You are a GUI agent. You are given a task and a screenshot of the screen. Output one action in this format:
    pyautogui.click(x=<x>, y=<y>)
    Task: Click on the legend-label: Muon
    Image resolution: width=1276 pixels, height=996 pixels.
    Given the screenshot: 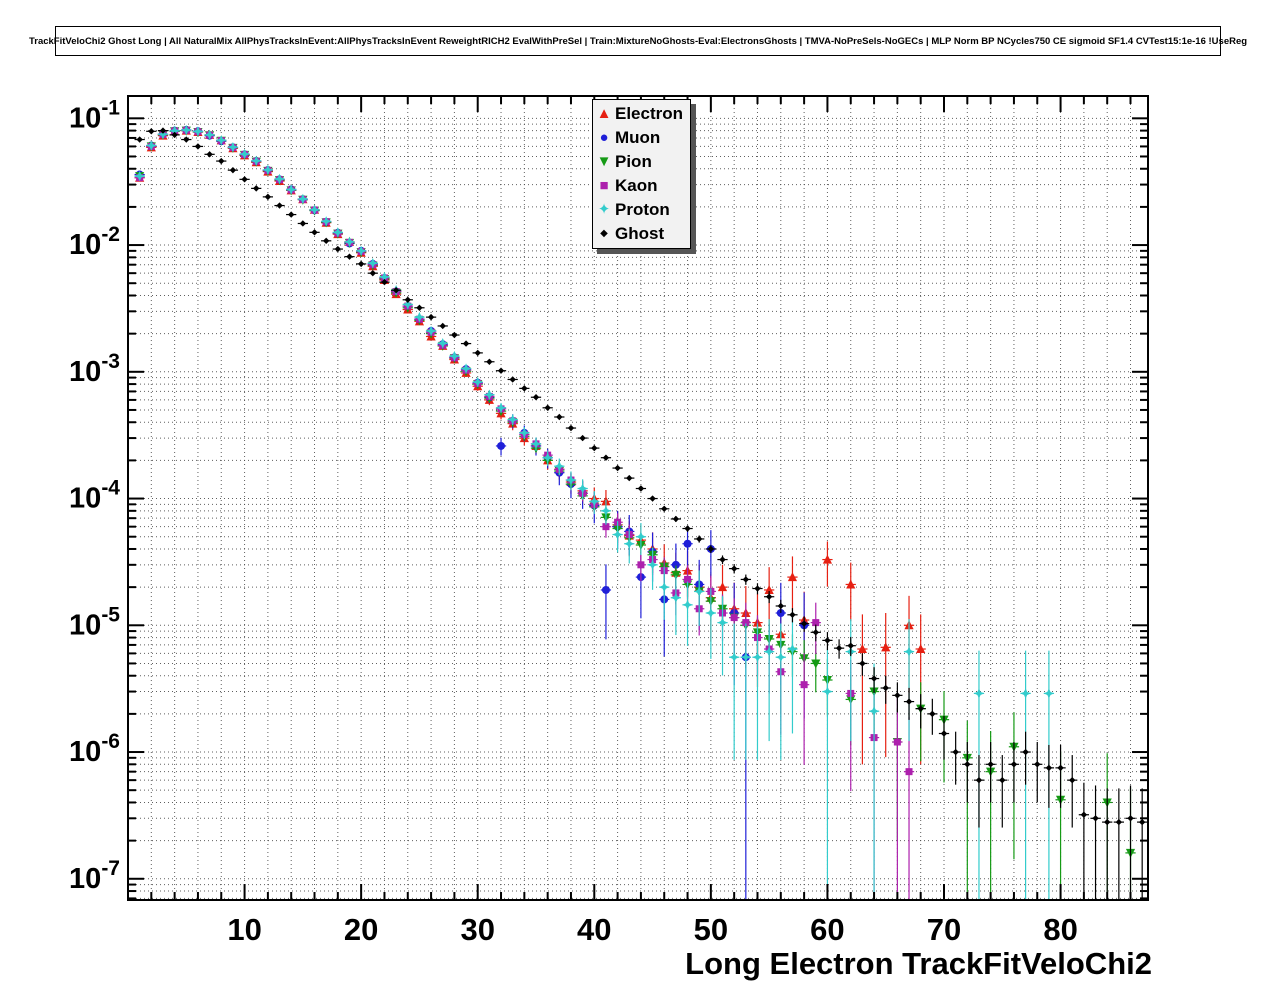 What is the action you would take?
    pyautogui.click(x=638, y=137)
    